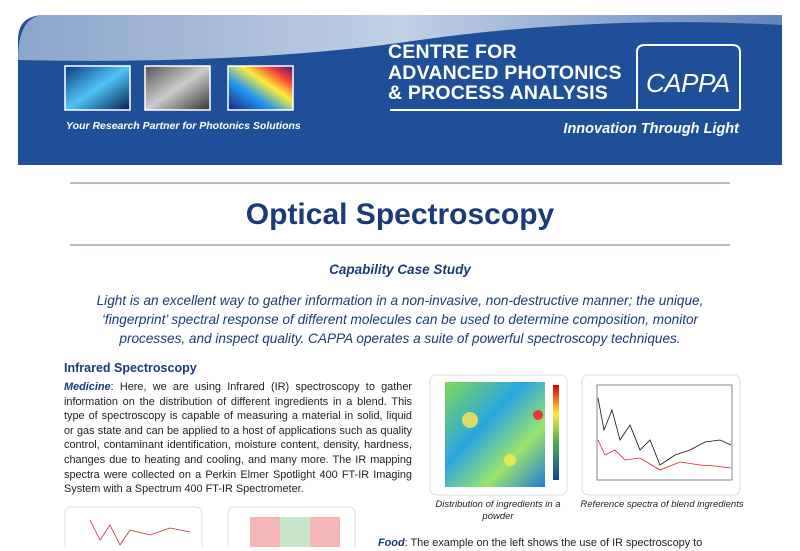 This screenshot has height=551, width=800. I want to click on logo-frame, so click(688, 77).